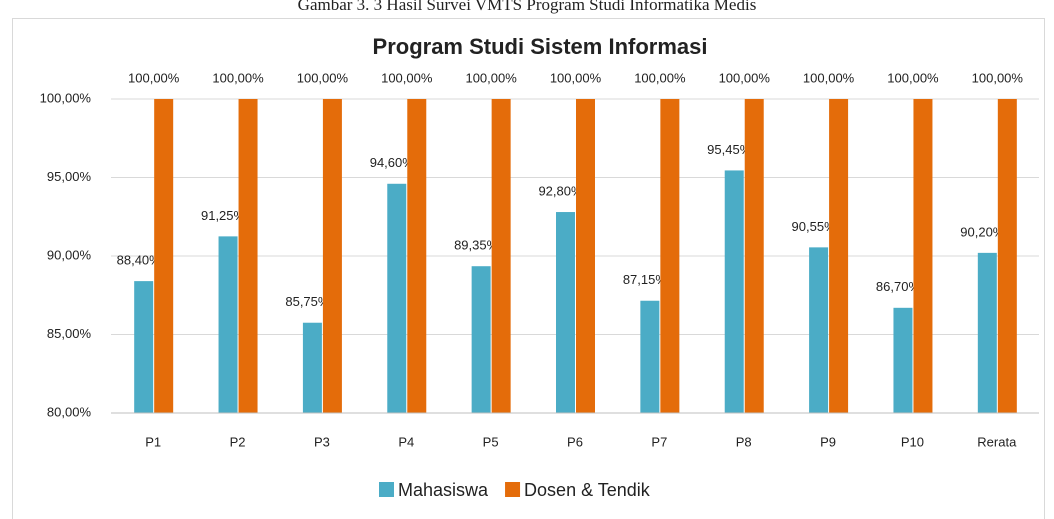 The height and width of the screenshot is (519, 1054). What do you see at coordinates (898, 286) in the screenshot?
I see `value-label: 86,70%` at bounding box center [898, 286].